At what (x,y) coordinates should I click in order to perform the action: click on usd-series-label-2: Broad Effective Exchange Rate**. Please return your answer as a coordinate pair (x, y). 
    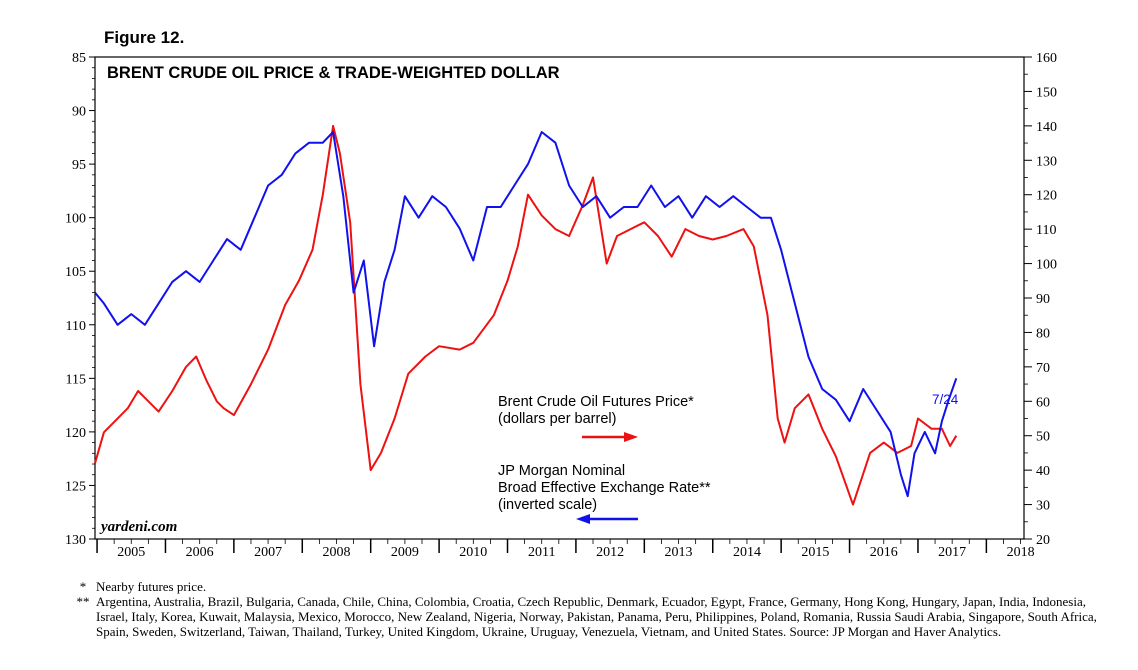
    Looking at the image, I should click on (604, 488).